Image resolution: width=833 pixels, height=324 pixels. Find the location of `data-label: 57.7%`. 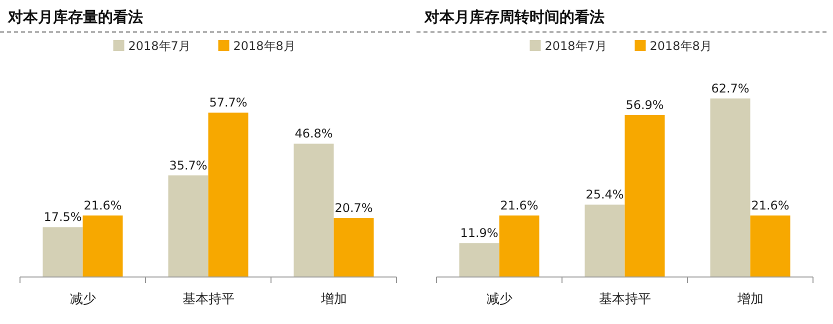

data-label: 57.7% is located at coordinates (228, 103).